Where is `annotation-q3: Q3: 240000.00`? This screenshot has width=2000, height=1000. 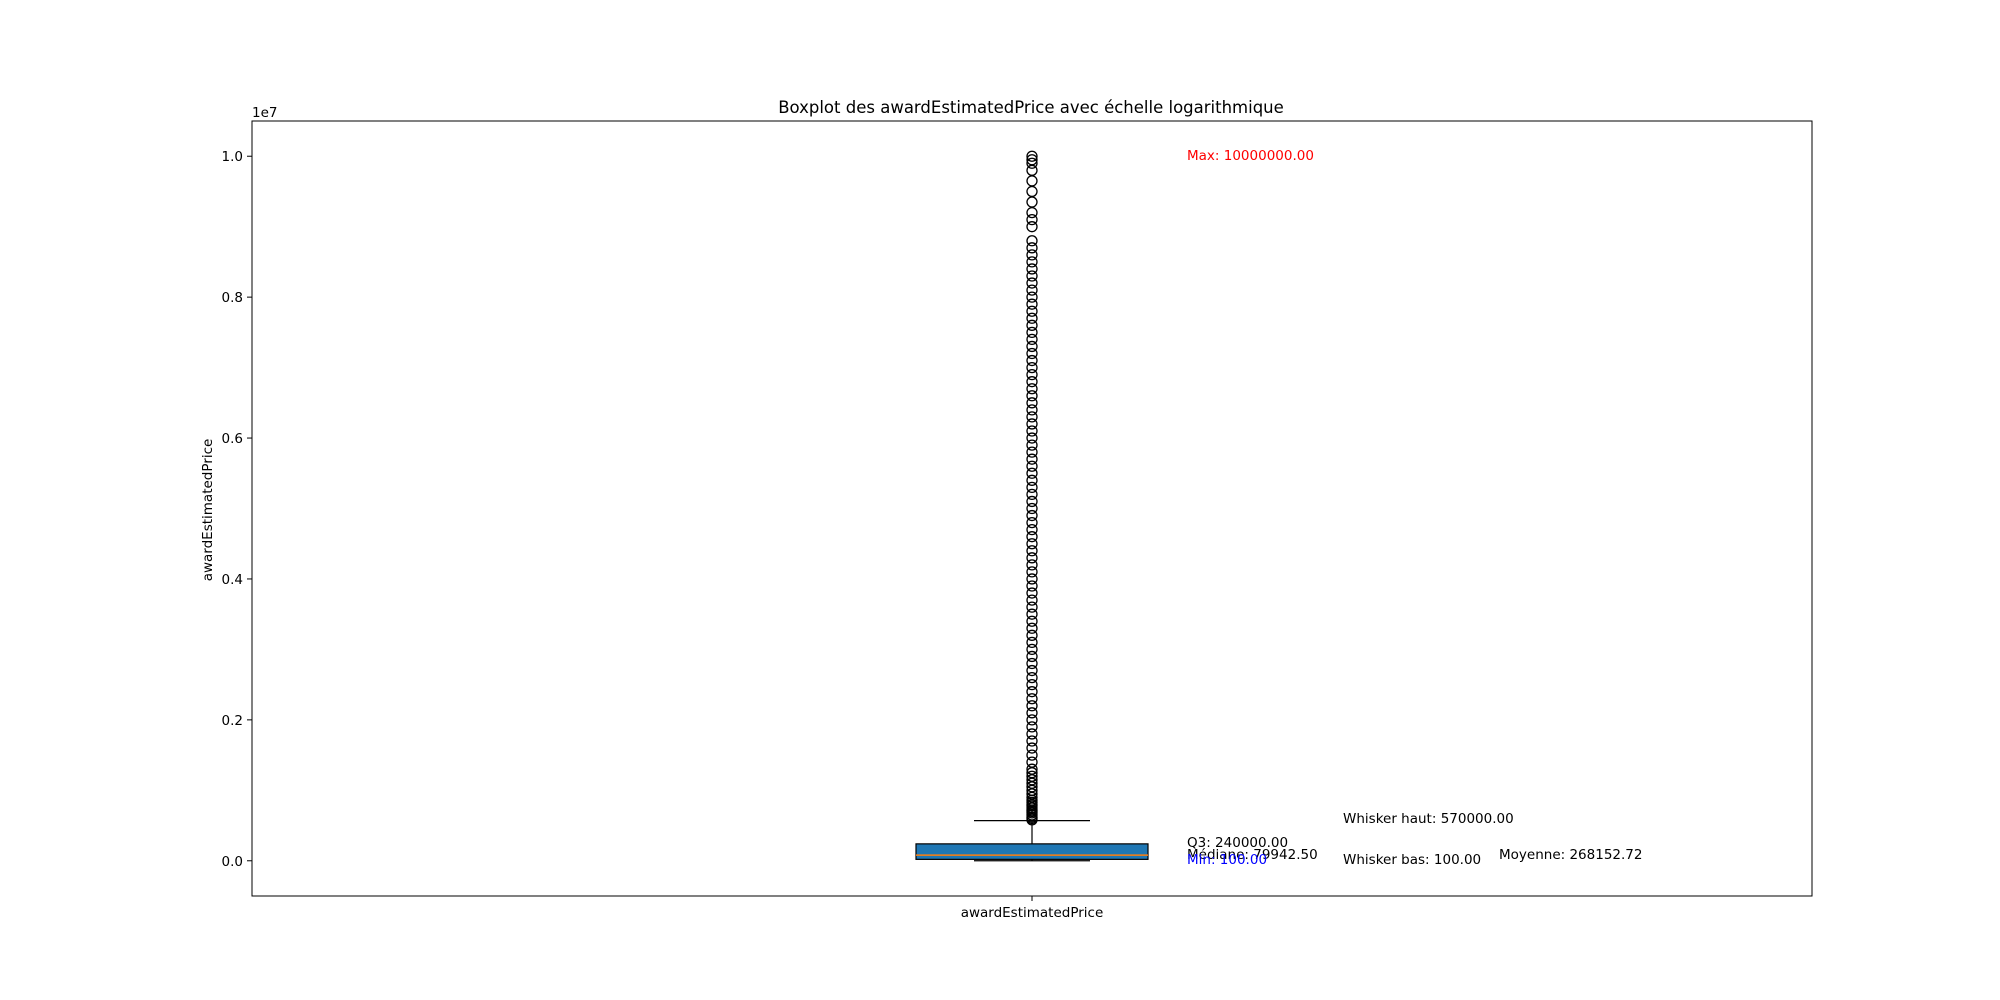 annotation-q3: Q3: 240000.00 is located at coordinates (1237, 843).